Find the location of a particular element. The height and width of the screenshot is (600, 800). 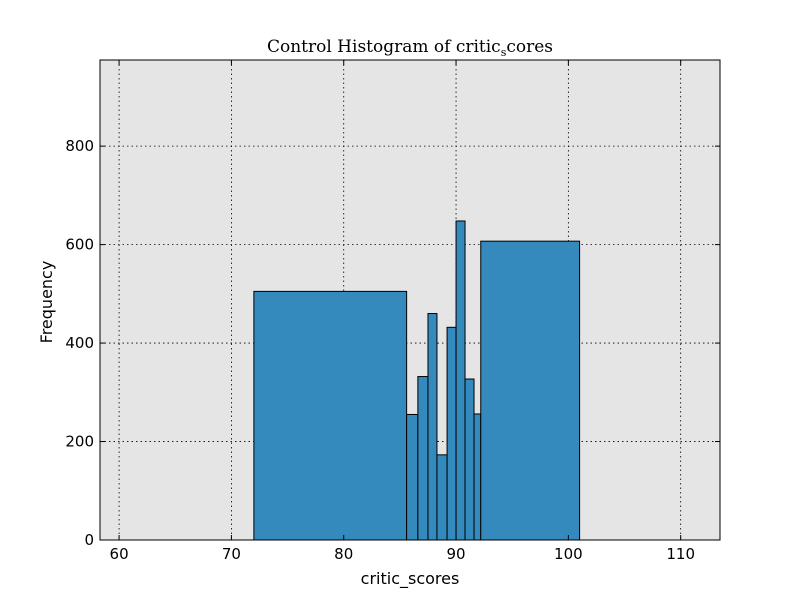

x-tick-label: 80 is located at coordinates (343, 554).